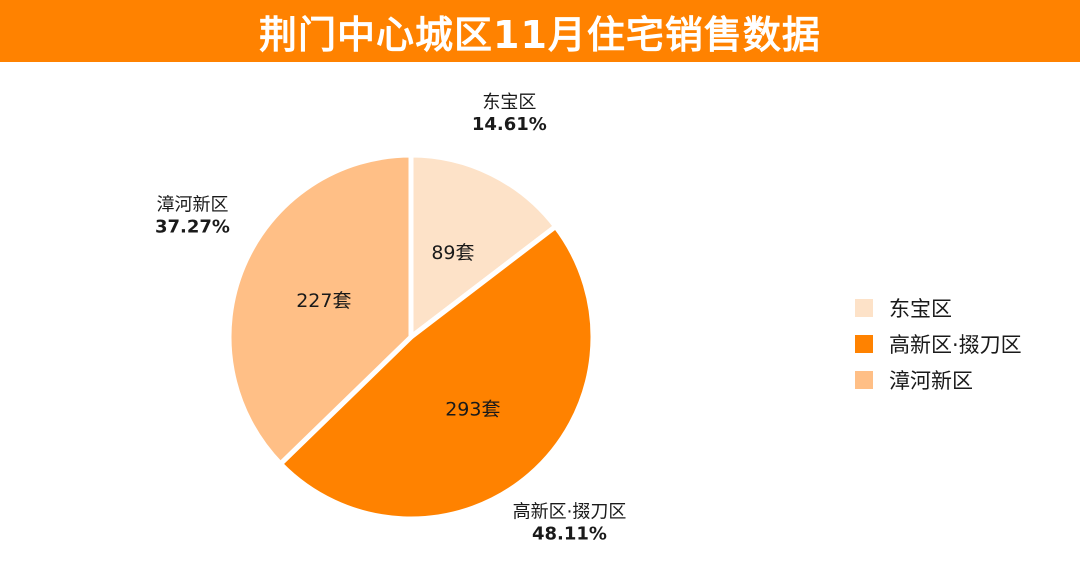 Image resolution: width=1080 pixels, height=582 pixels. Describe the element at coordinates (569, 534) in the screenshot. I see `slice-percent-label-1: 48.11%` at that location.